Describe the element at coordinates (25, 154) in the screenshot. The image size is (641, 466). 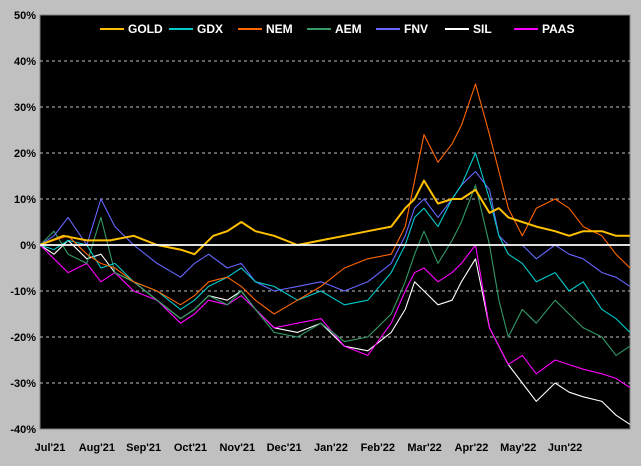
I see `y-tick-label: 20%` at that location.